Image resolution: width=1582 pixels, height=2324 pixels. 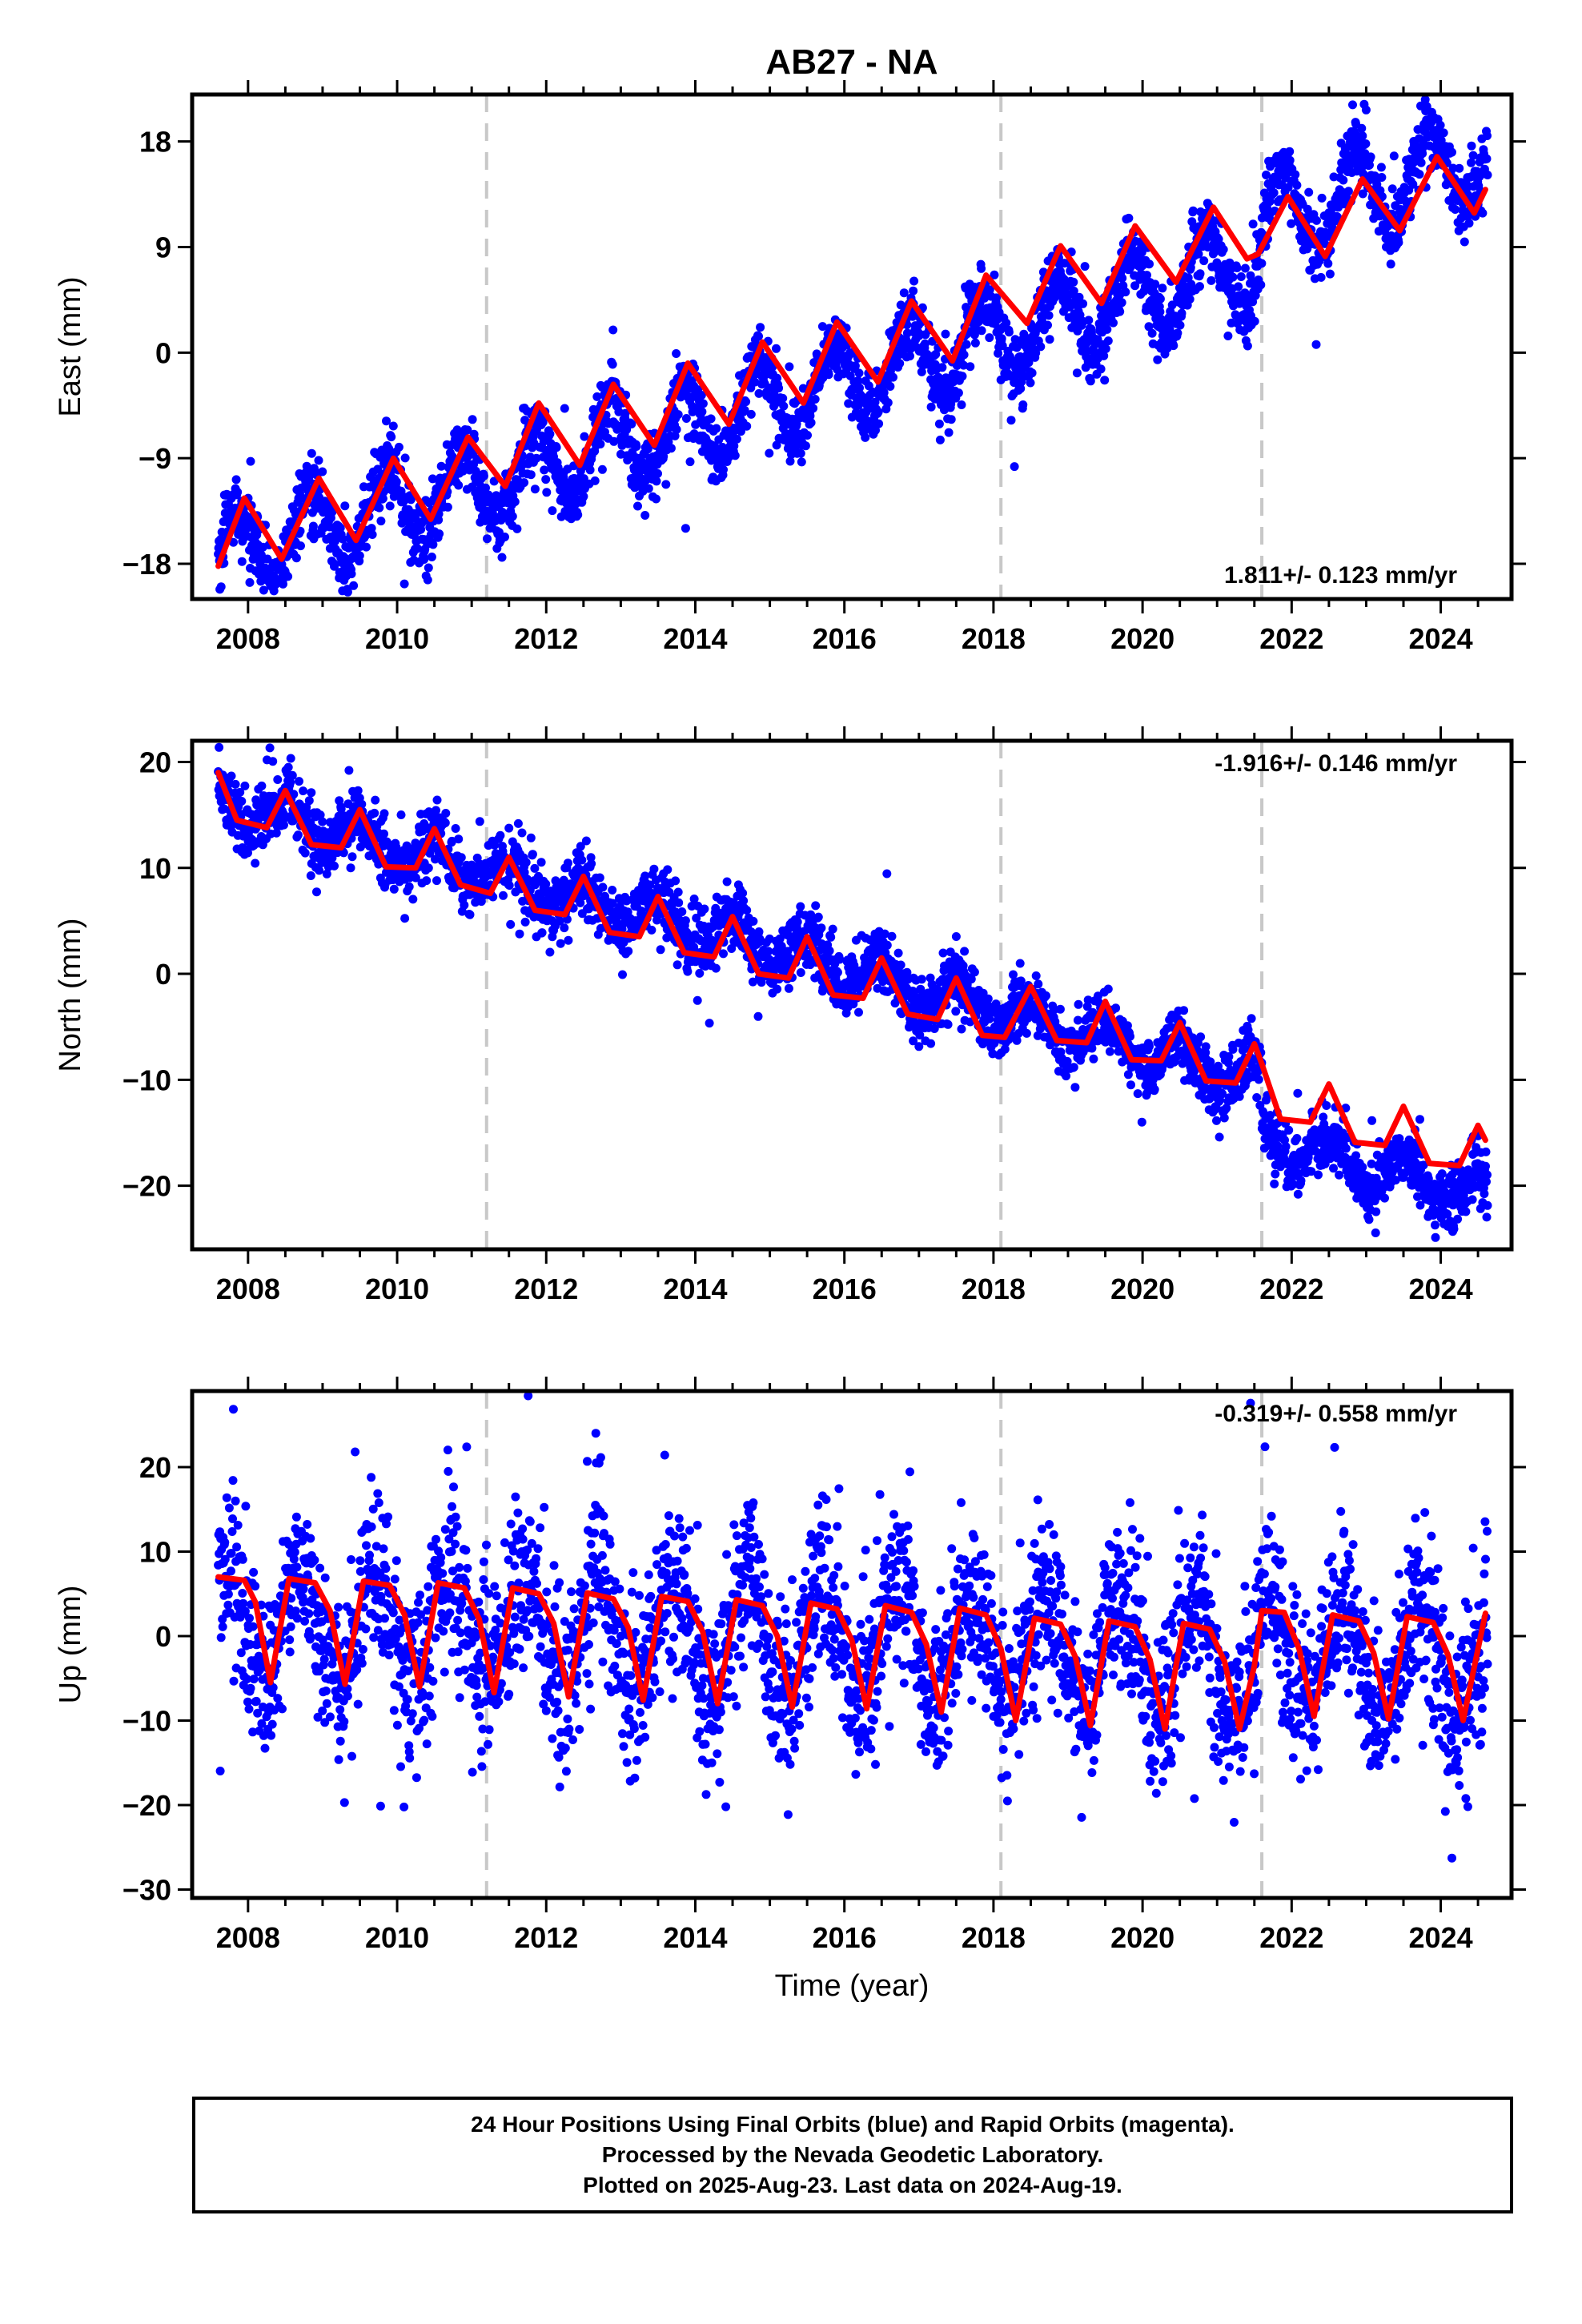 What do you see at coordinates (695, 638) in the screenshot?
I see `x-tick-label: 2014` at bounding box center [695, 638].